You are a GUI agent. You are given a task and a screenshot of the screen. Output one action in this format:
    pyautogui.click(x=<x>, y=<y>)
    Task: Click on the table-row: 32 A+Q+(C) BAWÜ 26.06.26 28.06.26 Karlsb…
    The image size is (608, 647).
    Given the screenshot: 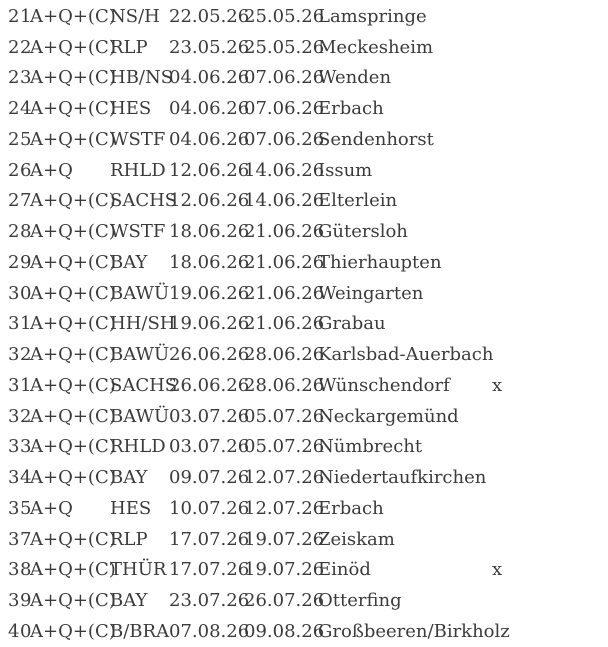 What is the action you would take?
    pyautogui.click(x=304, y=354)
    